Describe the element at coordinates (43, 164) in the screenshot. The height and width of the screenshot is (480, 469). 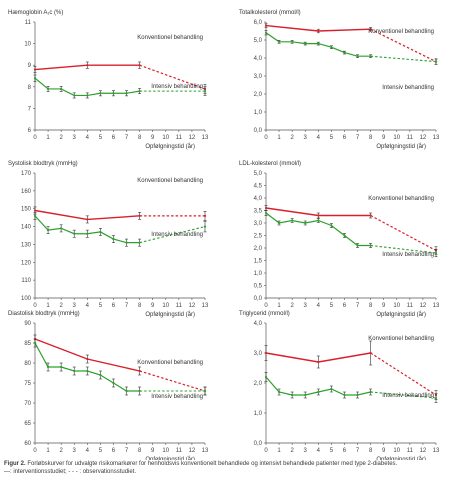
I see `chart-title: Systolisk blodtryk (mmHg)` at that location.